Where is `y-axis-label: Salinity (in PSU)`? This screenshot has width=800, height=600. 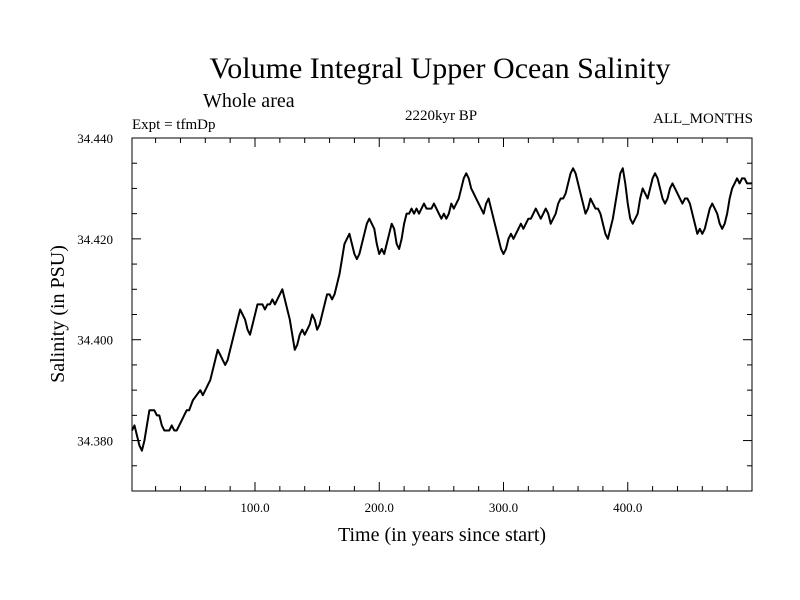 y-axis-label: Salinity (in PSU) is located at coordinates (58, 314).